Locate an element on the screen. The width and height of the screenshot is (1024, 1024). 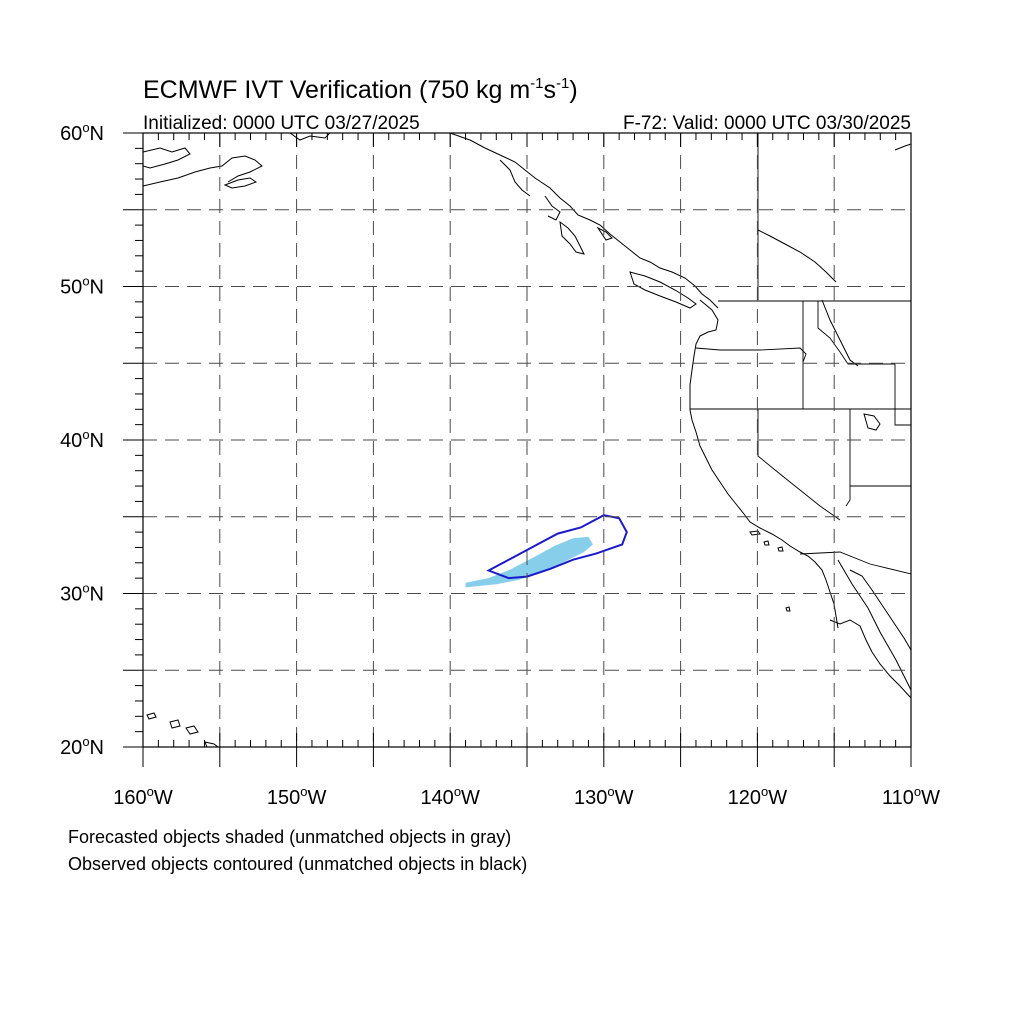
map-title: ECMWF IVT Verification (750 kg m-1s-1) is located at coordinates (360, 89).